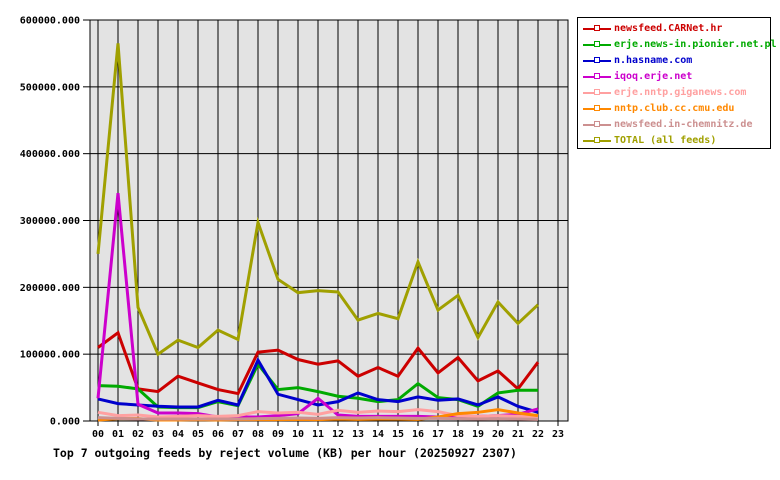 The image size is (780, 480). I want to click on legend-item-iqoq-erje-net: iqoq.erje.net, so click(676, 76).